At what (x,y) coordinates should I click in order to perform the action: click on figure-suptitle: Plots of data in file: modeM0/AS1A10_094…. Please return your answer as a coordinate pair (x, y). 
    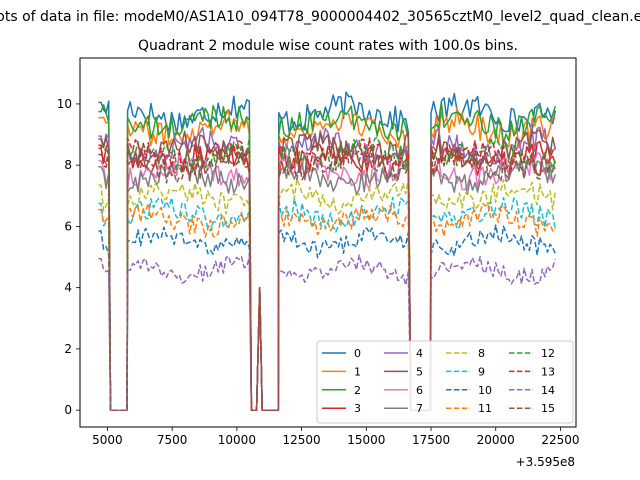
    Looking at the image, I should click on (320, 17).